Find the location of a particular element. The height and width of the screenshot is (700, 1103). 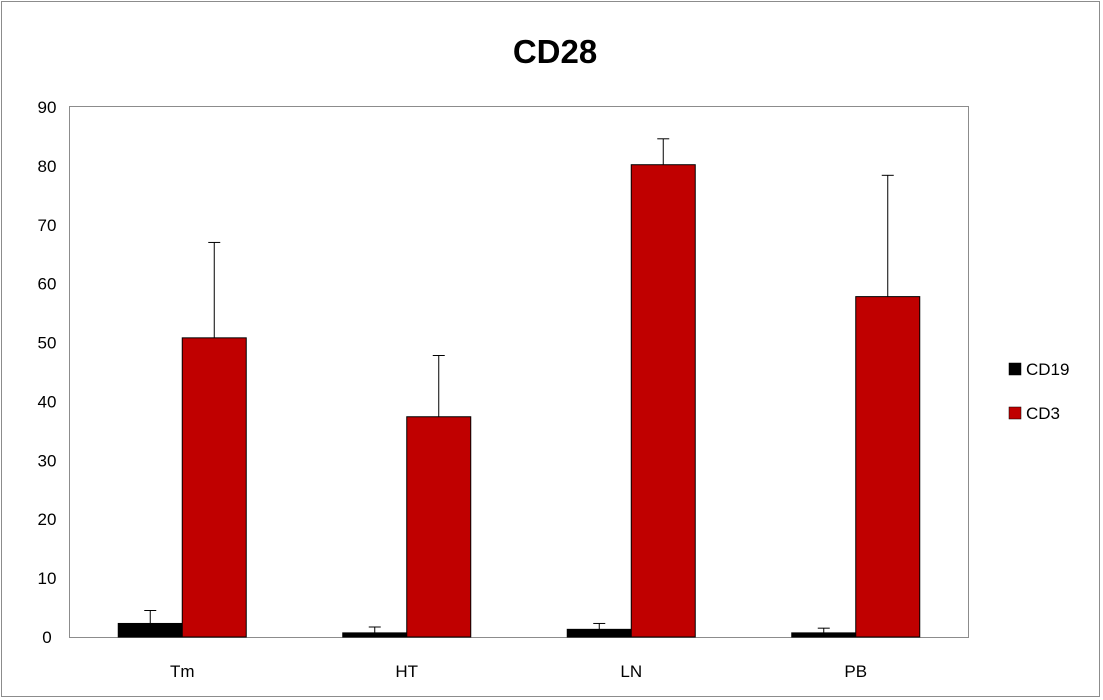

x-tick-label: HT is located at coordinates (406, 671).